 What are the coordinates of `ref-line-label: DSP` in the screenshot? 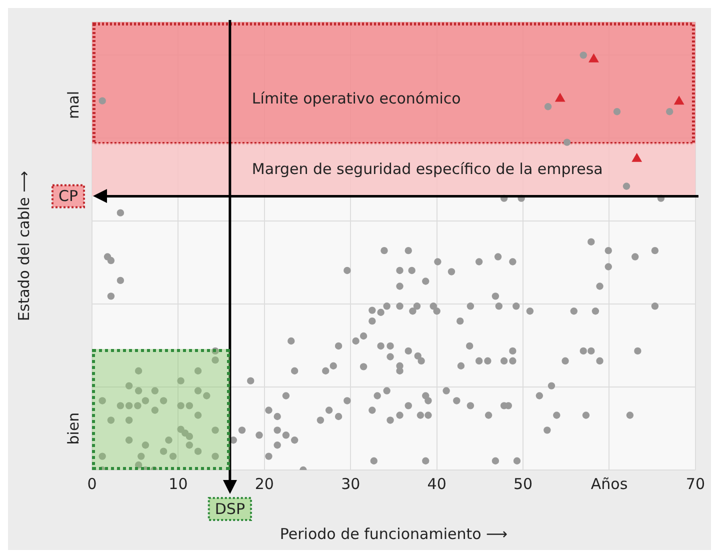 It's located at (229, 509).